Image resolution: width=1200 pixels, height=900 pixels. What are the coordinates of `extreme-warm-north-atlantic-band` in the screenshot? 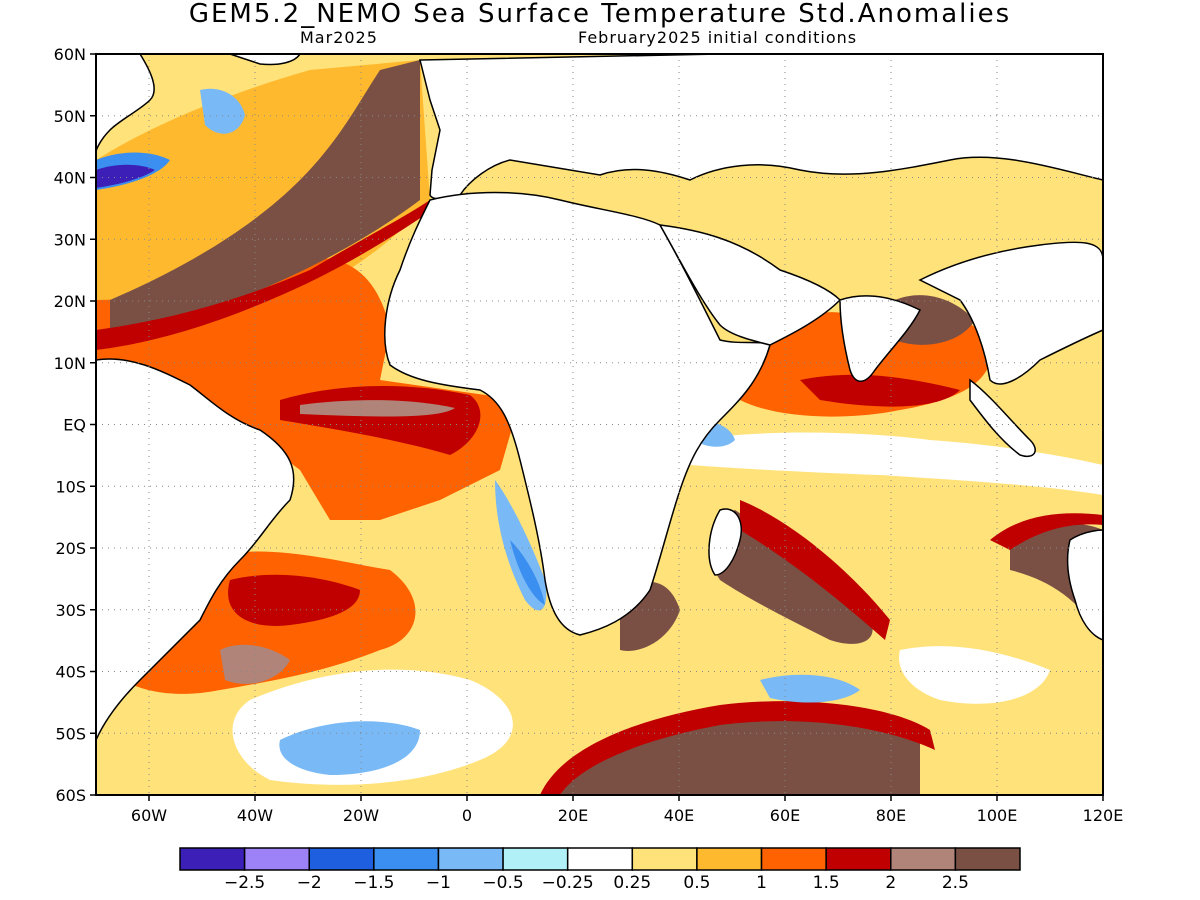 It's located at (265, 195).